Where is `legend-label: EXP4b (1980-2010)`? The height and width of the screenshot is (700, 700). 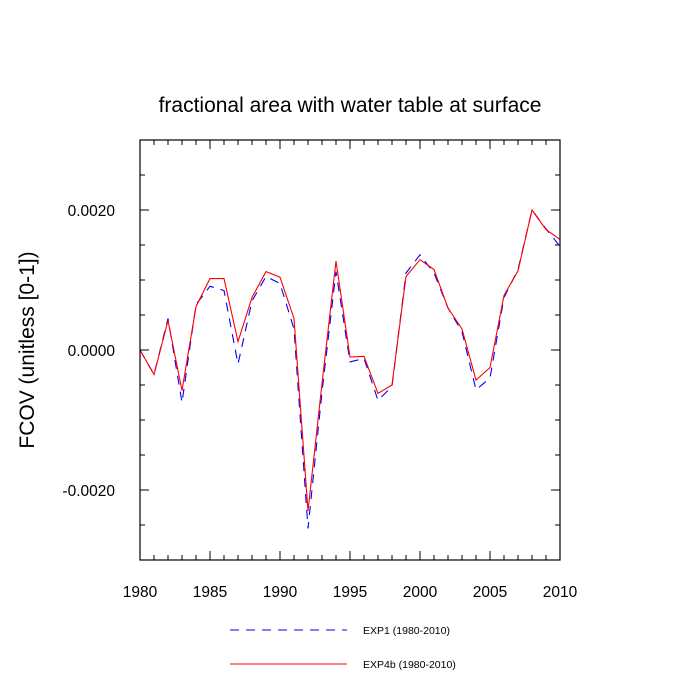
legend-label: EXP4b (1980-2010) is located at coordinates (409, 665).